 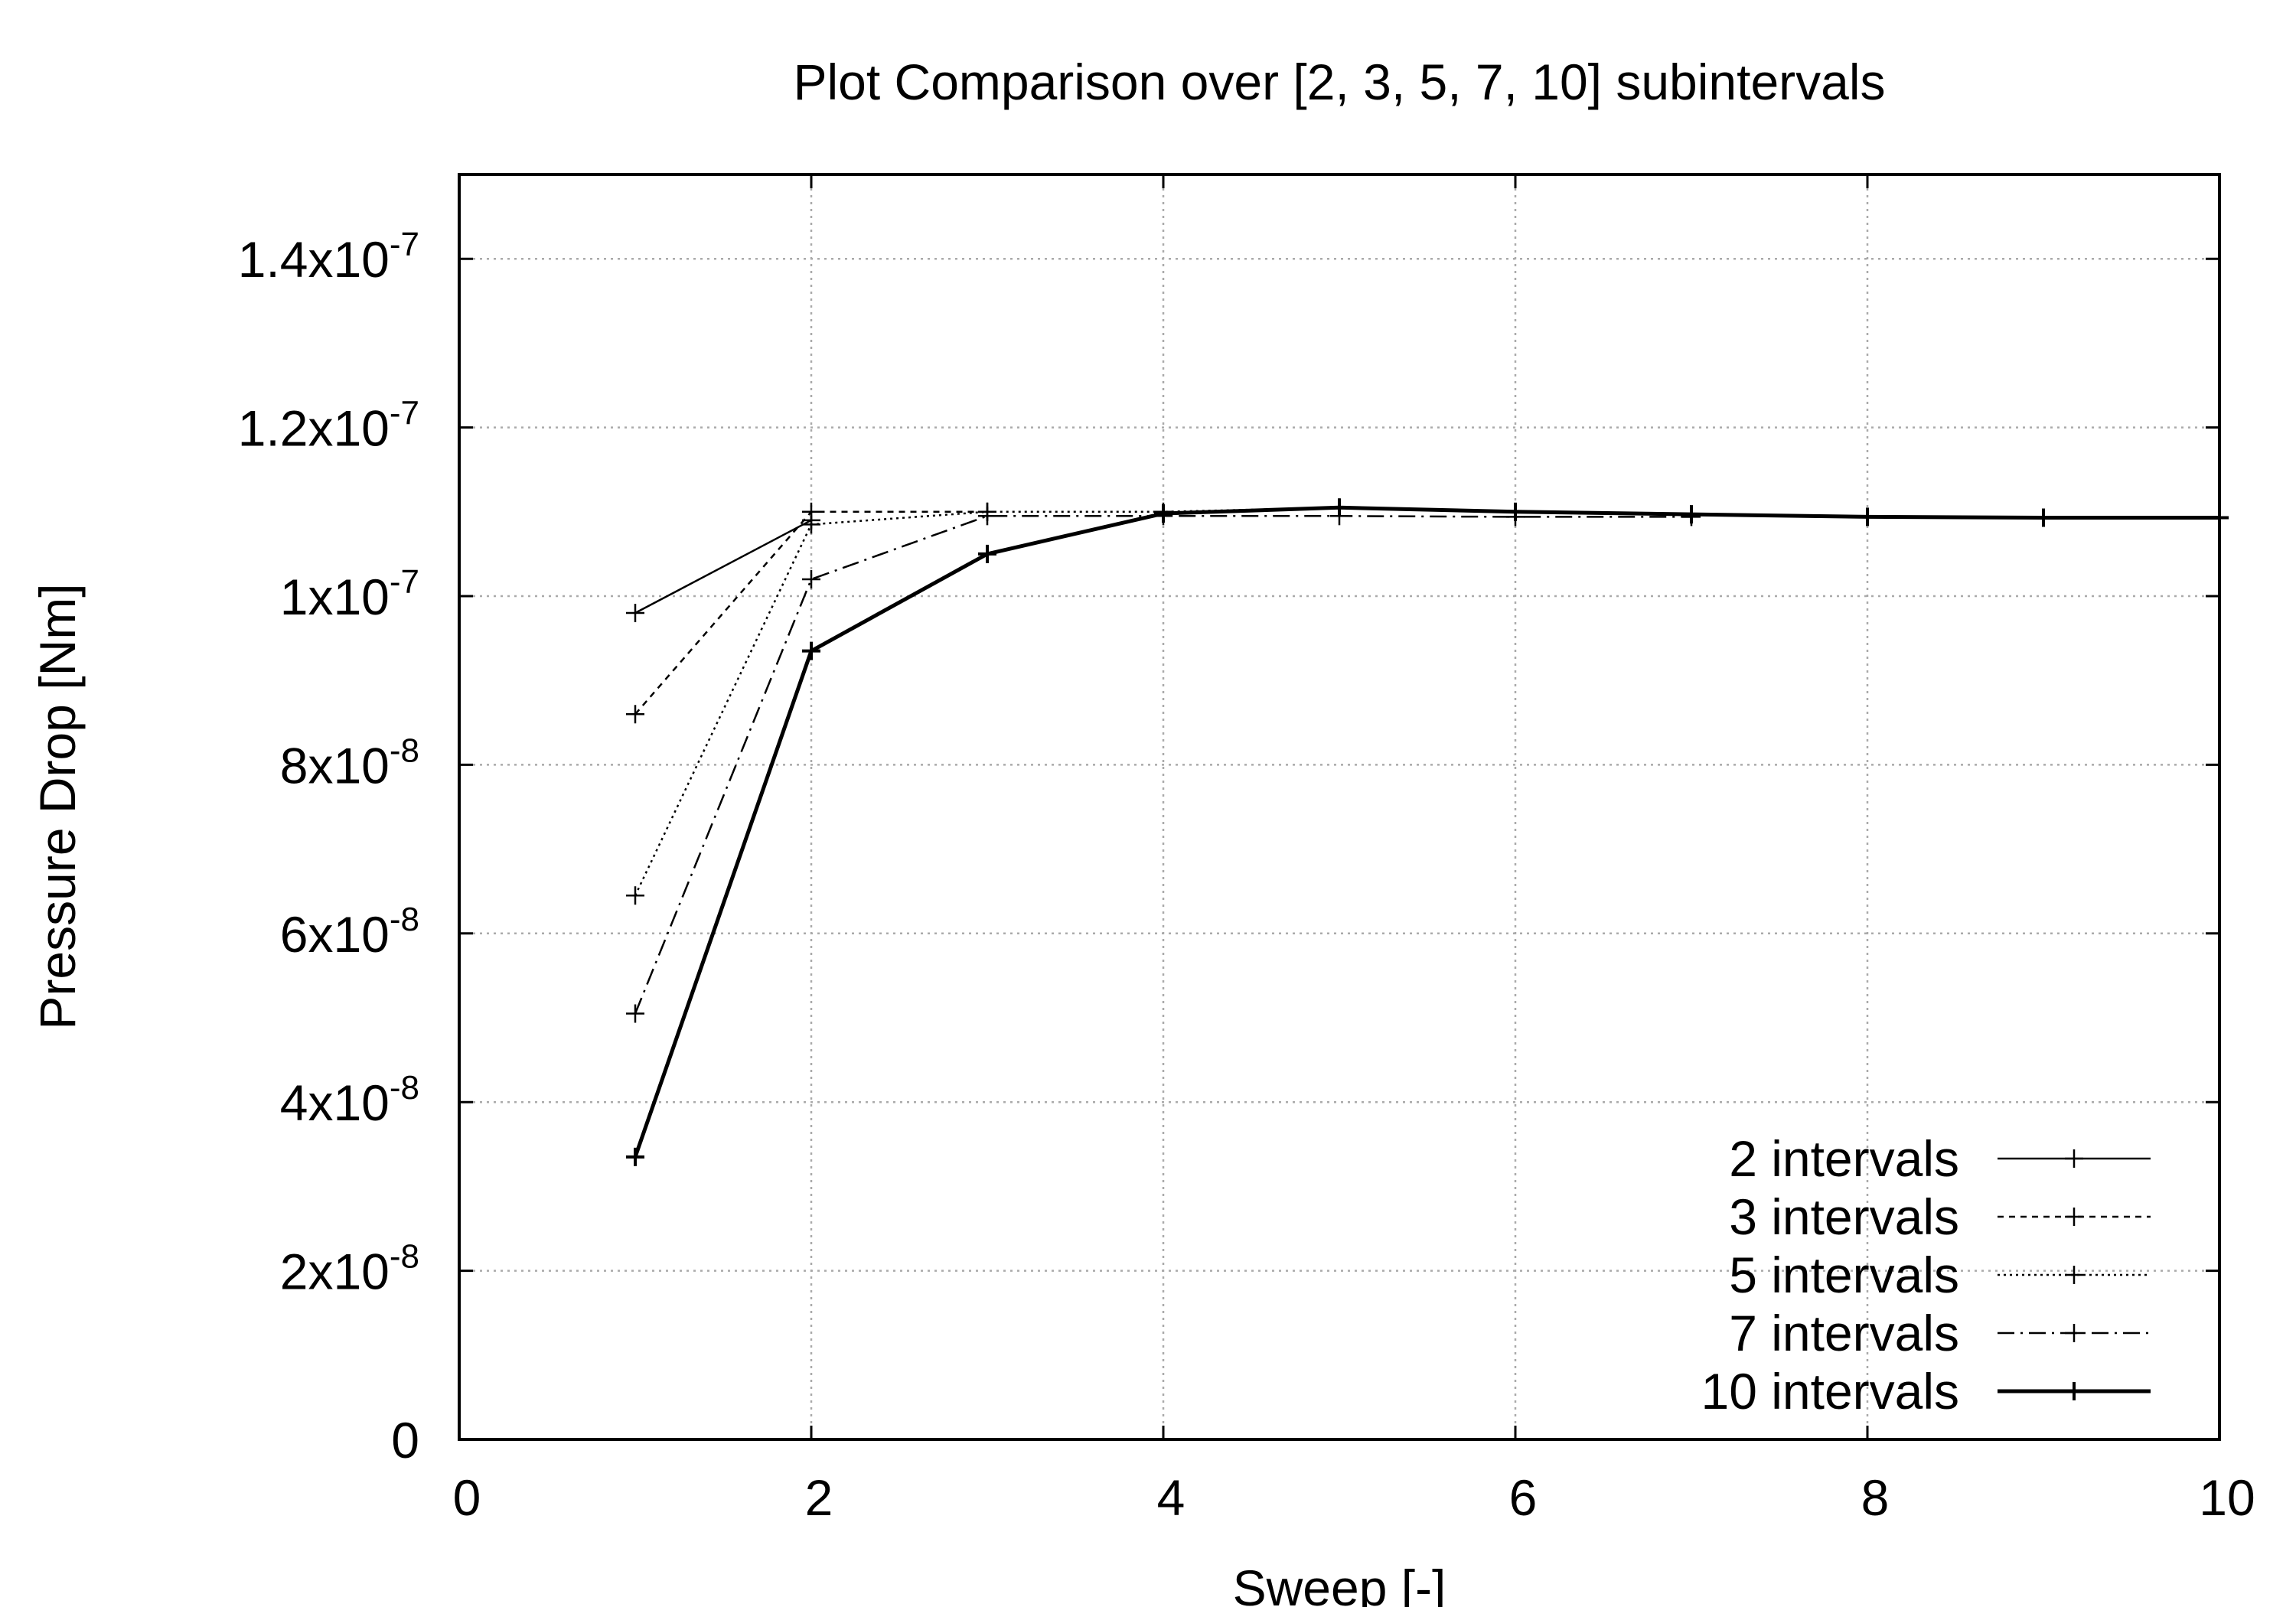 What do you see at coordinates (314, 429) in the screenshot?
I see `y-tick-mantissa: 1.2x10` at bounding box center [314, 429].